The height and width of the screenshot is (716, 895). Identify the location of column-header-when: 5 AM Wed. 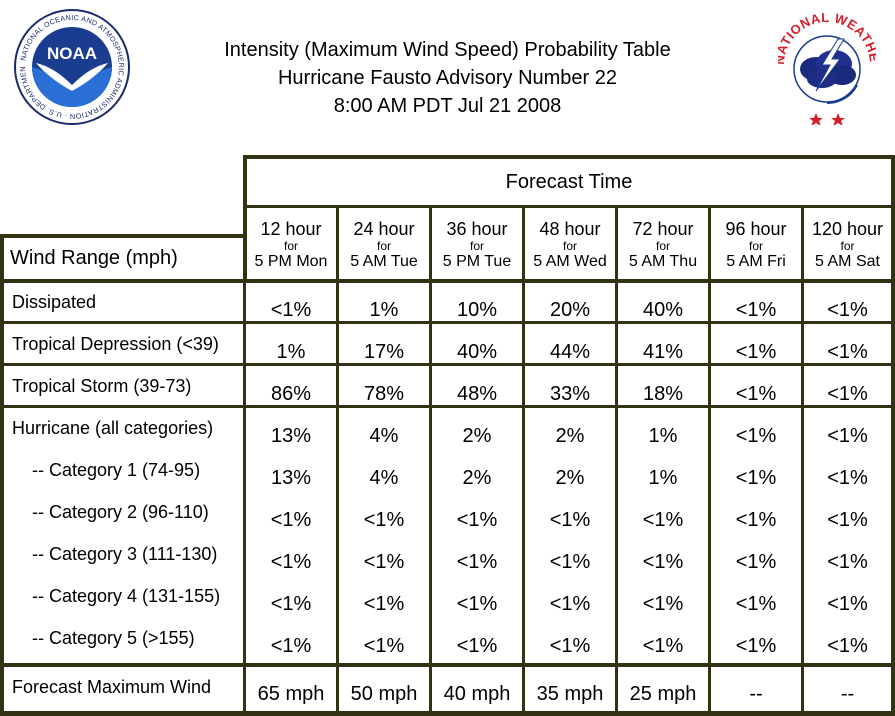
(570, 261).